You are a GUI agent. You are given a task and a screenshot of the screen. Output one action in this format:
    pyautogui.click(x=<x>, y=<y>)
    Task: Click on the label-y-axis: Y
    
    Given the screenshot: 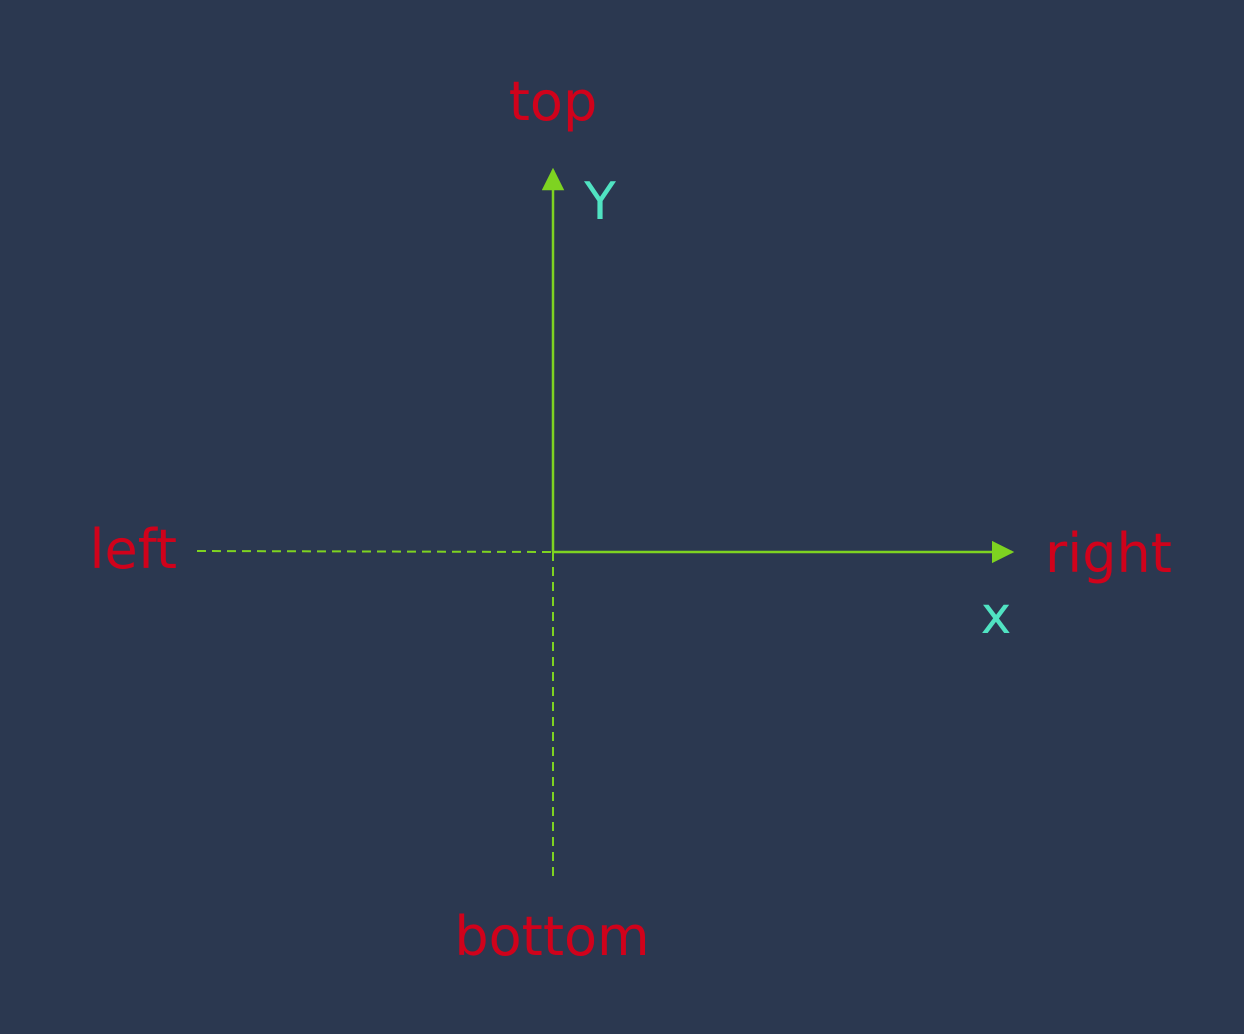 What is the action you would take?
    pyautogui.click(x=599, y=202)
    